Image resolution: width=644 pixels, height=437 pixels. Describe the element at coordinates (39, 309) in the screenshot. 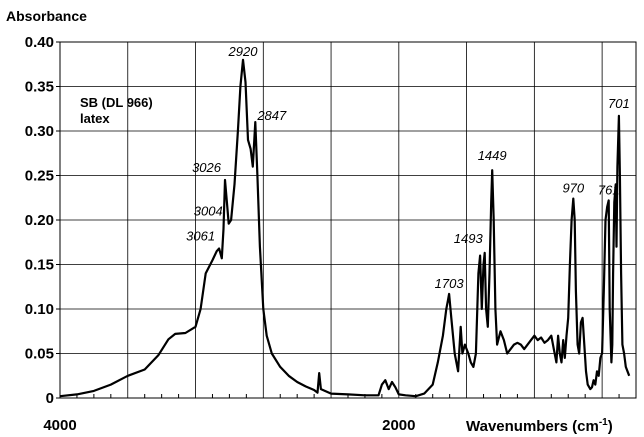

I see `y-tick-label: 0.10` at that location.